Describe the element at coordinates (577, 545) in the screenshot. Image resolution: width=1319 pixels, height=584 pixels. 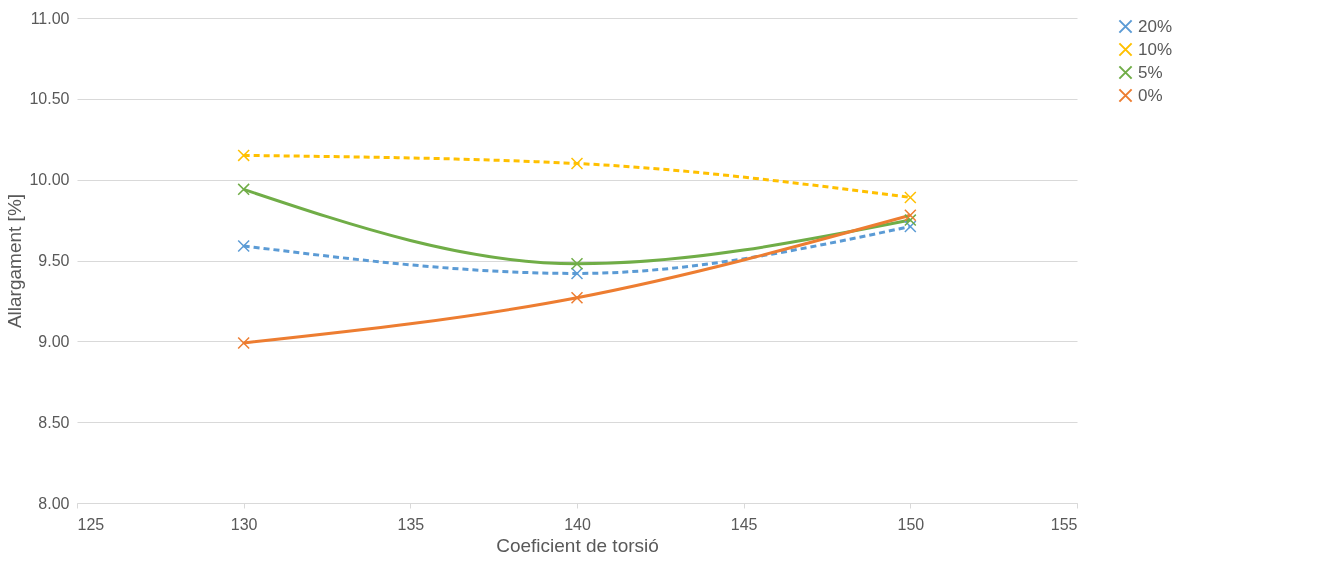
I see `x-axis-title: Coeficient de torsió` at that location.